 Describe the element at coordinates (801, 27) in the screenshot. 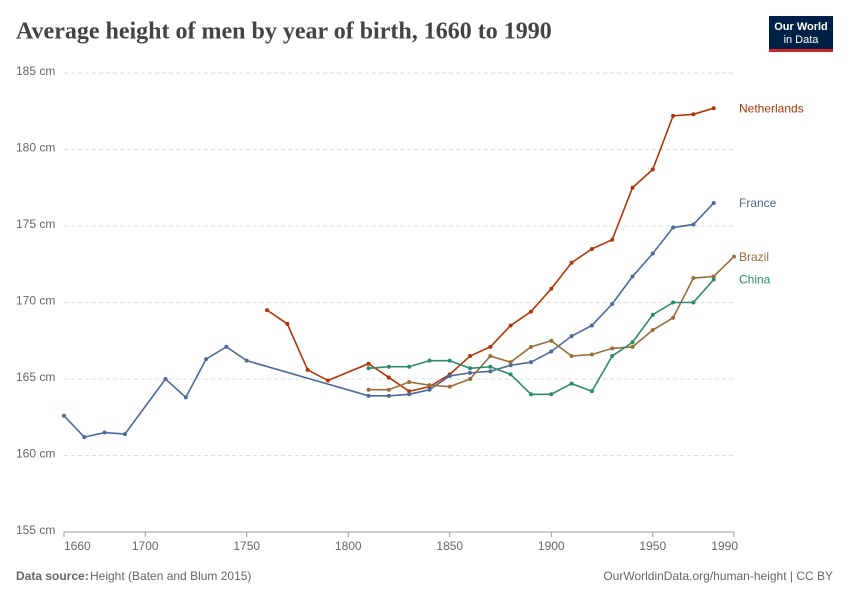

I see `logo-text: Our World` at that location.